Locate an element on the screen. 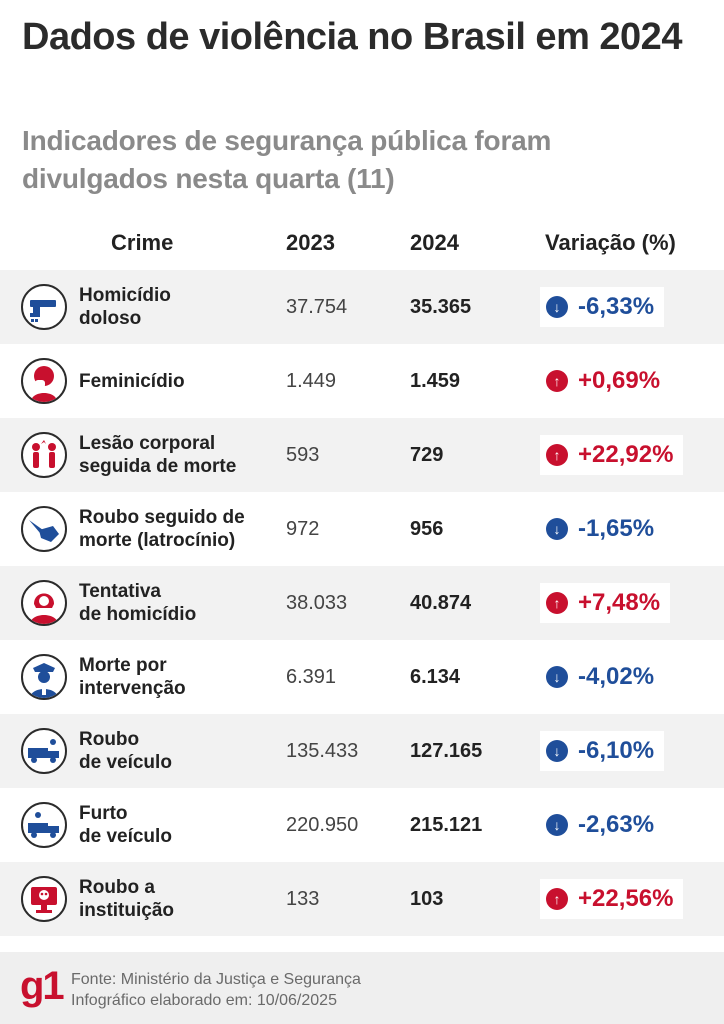 This screenshot has width=724, height=1024. variation-badge: ↓ -6,10% is located at coordinates (602, 751).